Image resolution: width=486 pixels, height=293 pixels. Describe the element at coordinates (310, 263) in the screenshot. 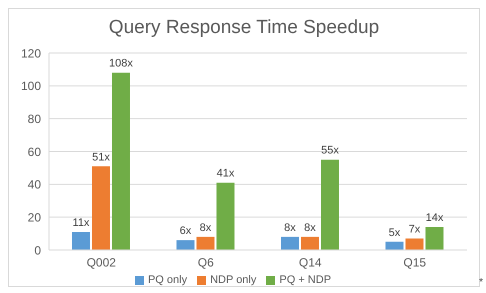

I see `x-tick-label: Q14` at that location.